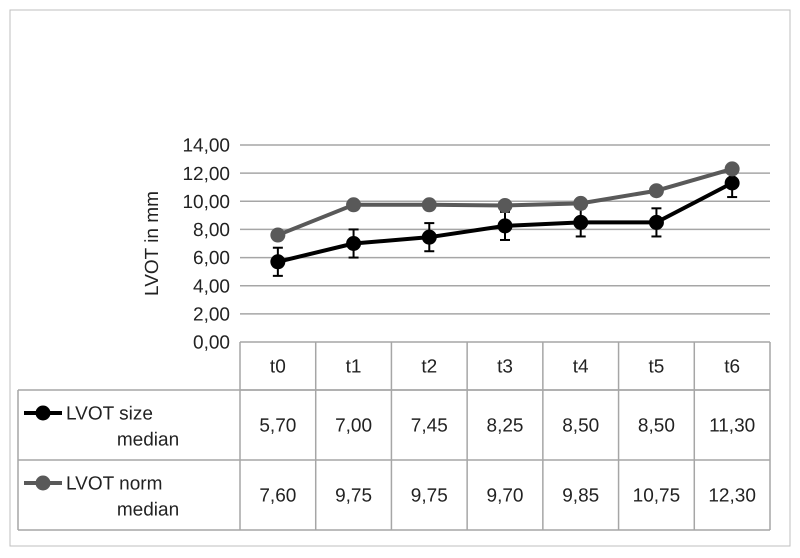  Describe the element at coordinates (206, 174) in the screenshot. I see `y-tick-label: 12,00` at that location.